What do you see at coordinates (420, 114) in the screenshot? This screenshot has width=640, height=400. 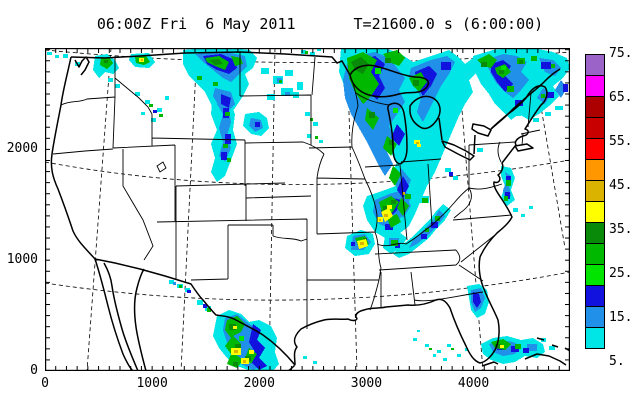 I see `great-lakes` at bounding box center [420, 114].